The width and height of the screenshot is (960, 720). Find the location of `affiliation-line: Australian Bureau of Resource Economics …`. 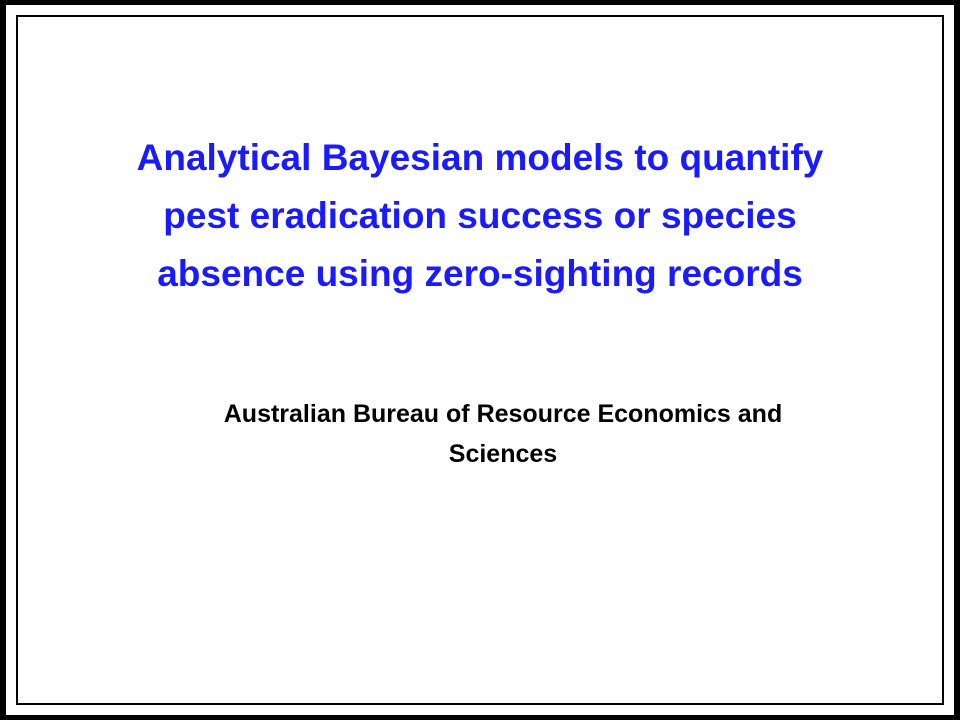

affiliation-line: Australian Bureau of Resource Economics … is located at coordinates (503, 414).